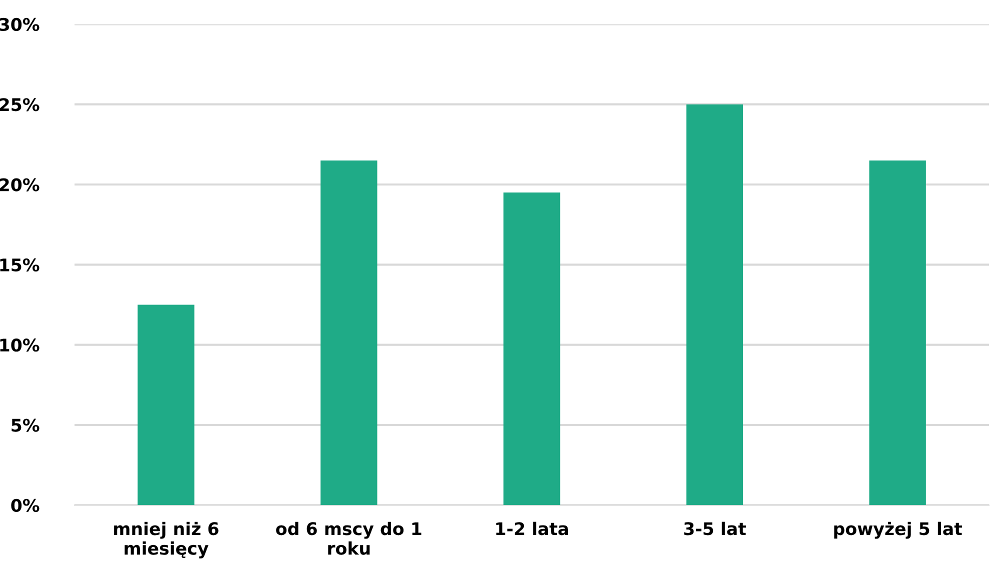 Image resolution: width=994 pixels, height=576 pixels. What do you see at coordinates (349, 538) in the screenshot?
I see `x-tick-label: od 6 mscy do 1 roku` at bounding box center [349, 538].